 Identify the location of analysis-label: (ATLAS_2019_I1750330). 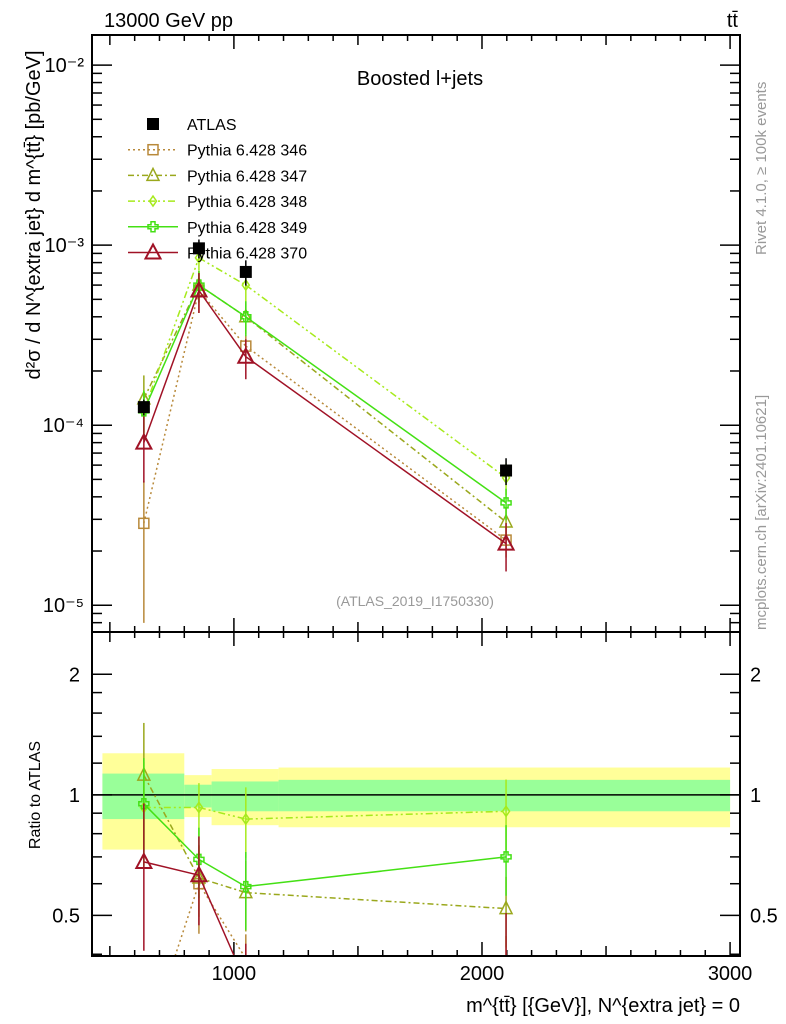
(415, 601).